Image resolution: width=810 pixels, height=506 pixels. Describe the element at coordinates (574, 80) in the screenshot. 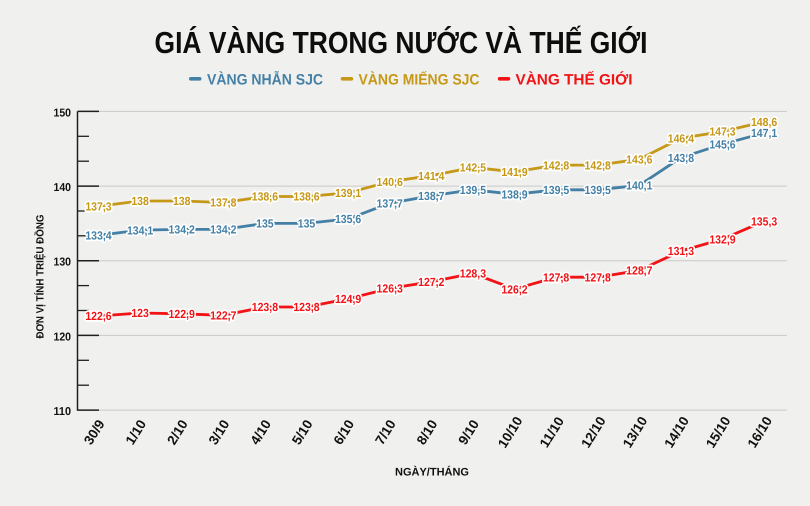

I see `svg-text: VÀNG THẾ GIỚI` at that location.